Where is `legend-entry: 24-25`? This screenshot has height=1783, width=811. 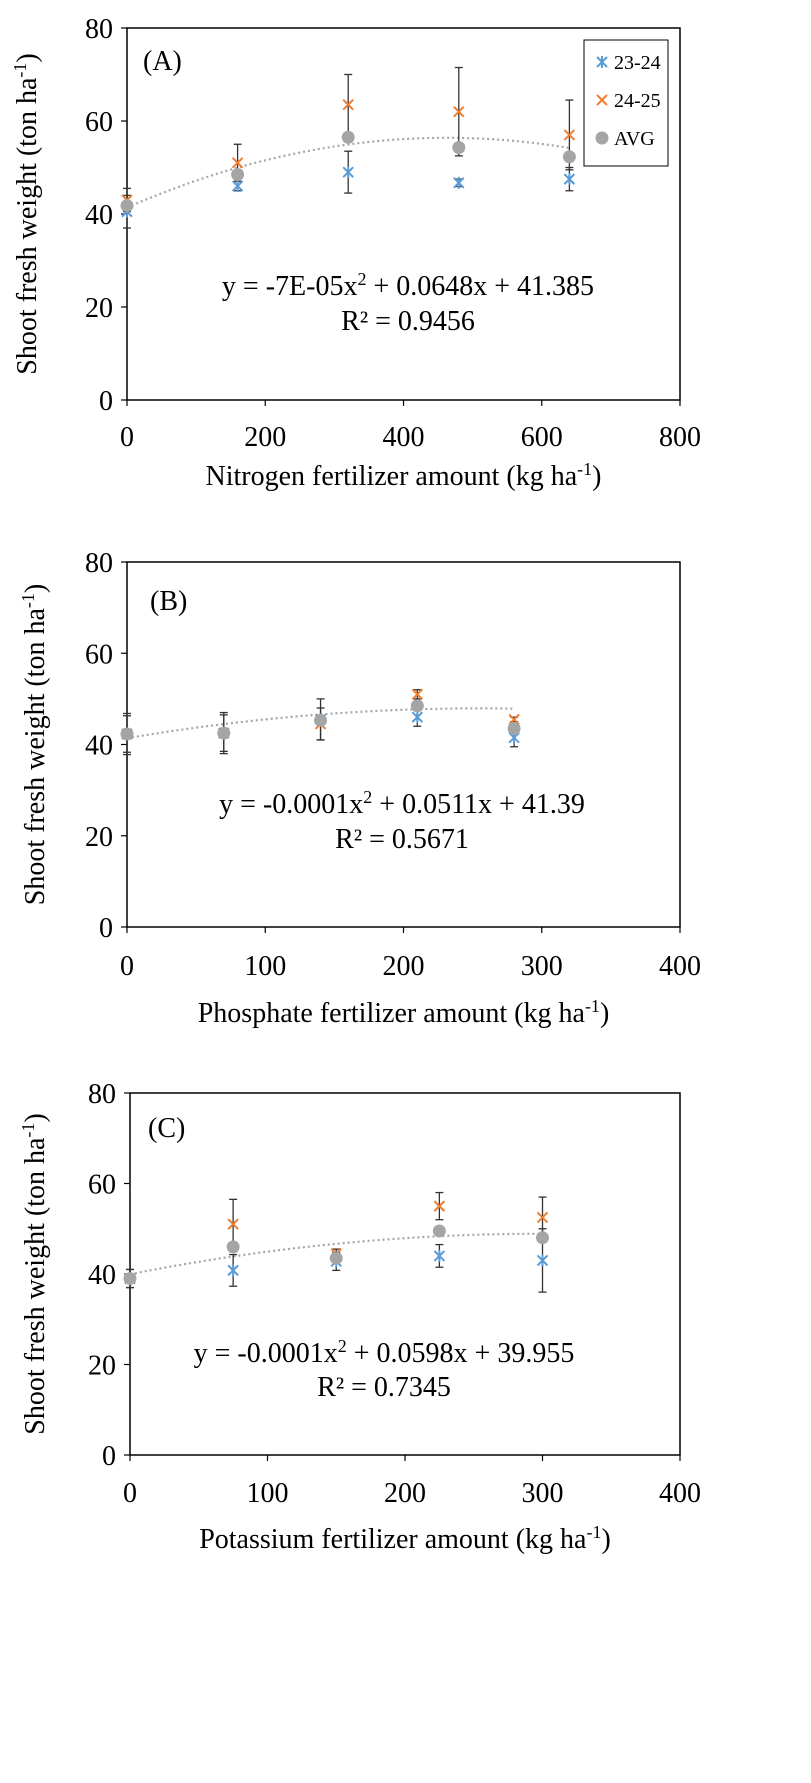
legend-entry: 24-25 is located at coordinates (628, 101).